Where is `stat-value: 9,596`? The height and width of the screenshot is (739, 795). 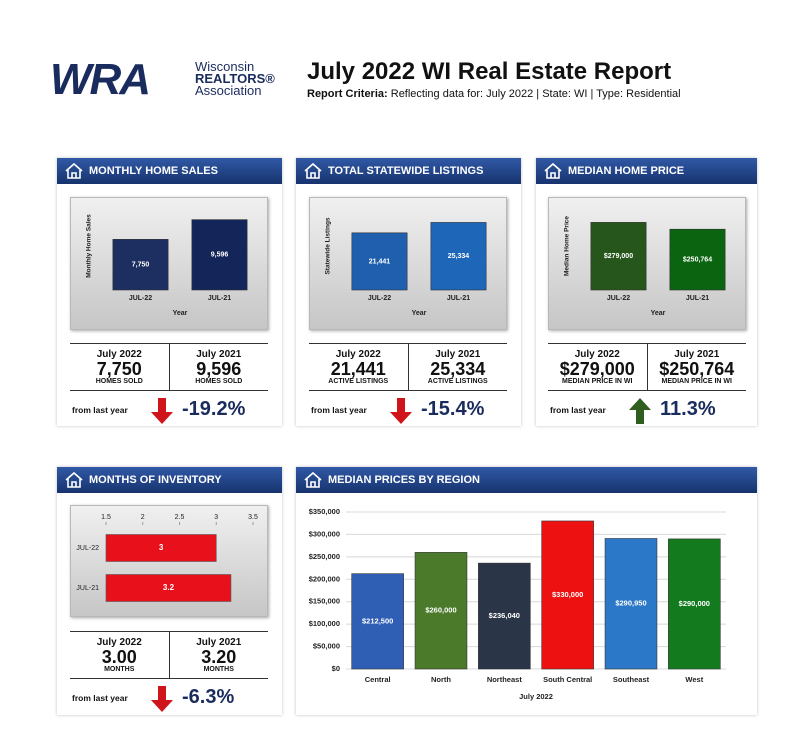
stat-value: 9,596 is located at coordinates (219, 369).